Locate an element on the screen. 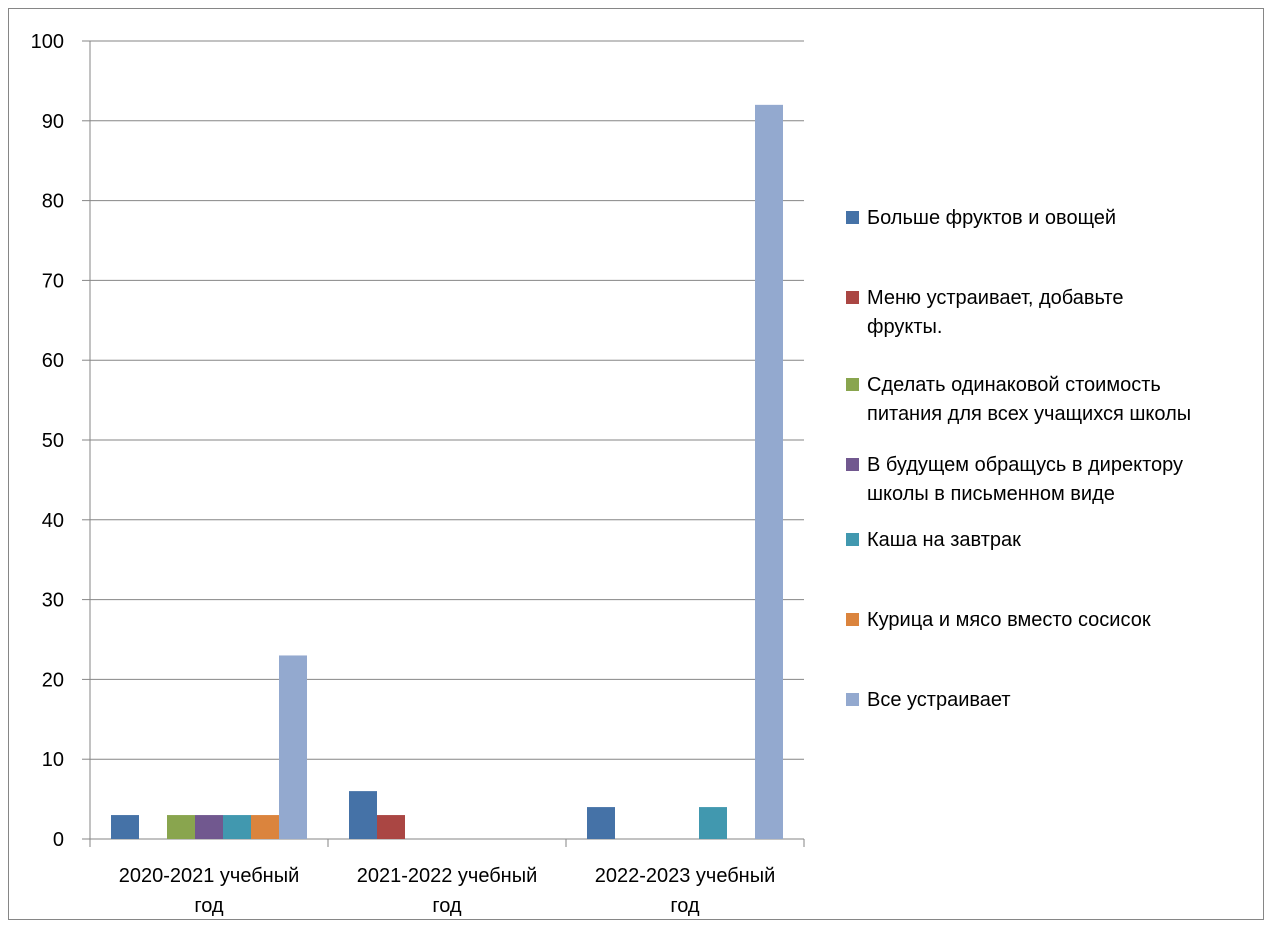  legend-label: питания для всех учащихся школы is located at coordinates (1029, 414).